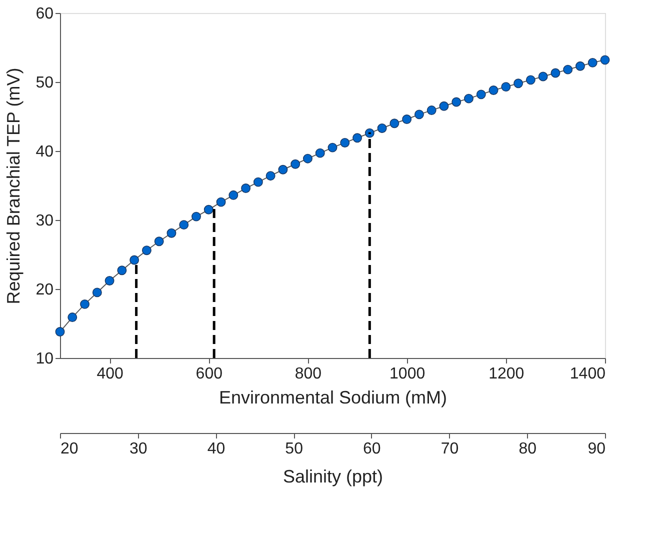  What do you see at coordinates (45, 359) in the screenshot?
I see `y-tick-label: 10` at bounding box center [45, 359].